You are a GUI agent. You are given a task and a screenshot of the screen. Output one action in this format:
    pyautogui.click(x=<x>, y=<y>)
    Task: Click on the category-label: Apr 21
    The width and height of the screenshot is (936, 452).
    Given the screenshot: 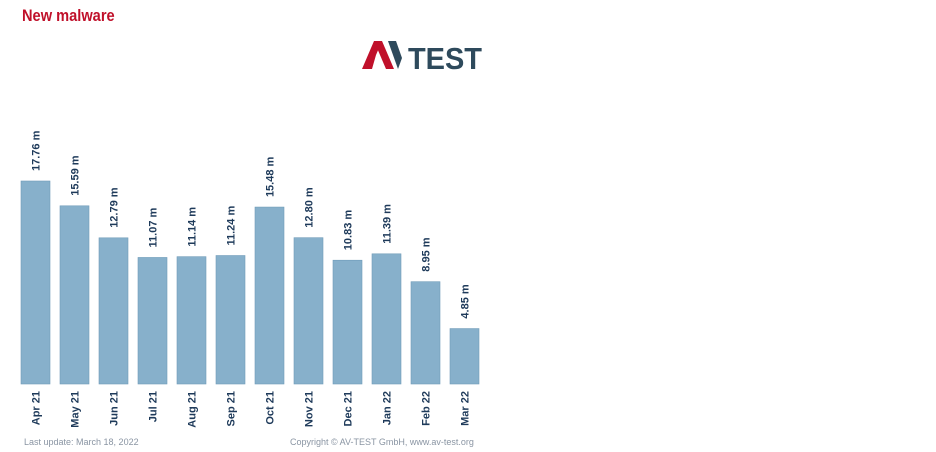 What is the action you would take?
    pyautogui.click(x=37, y=408)
    